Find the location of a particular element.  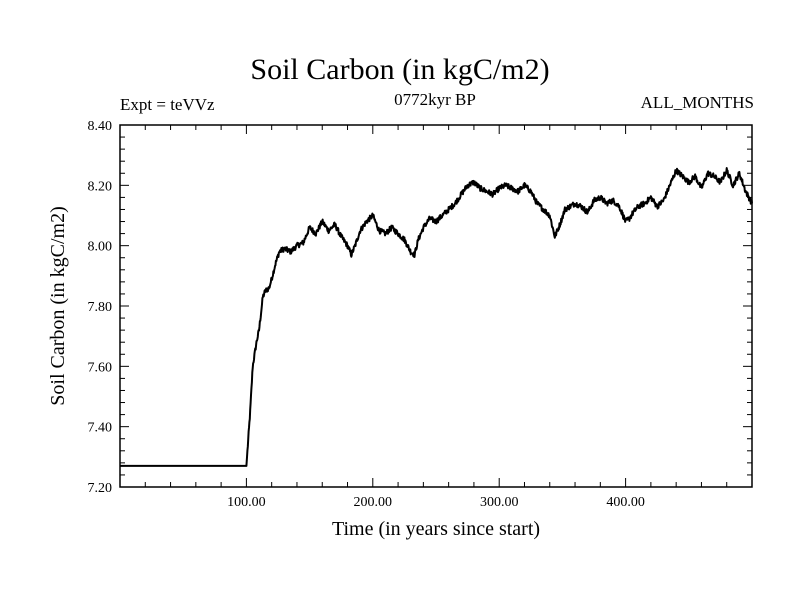

period-label: 0772kyr BP is located at coordinates (435, 99).